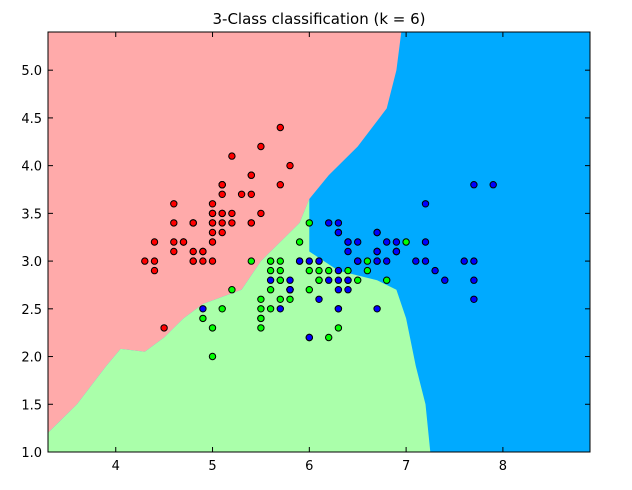  What do you see at coordinates (503, 466) in the screenshot?
I see `x-tick-label: 8` at bounding box center [503, 466].